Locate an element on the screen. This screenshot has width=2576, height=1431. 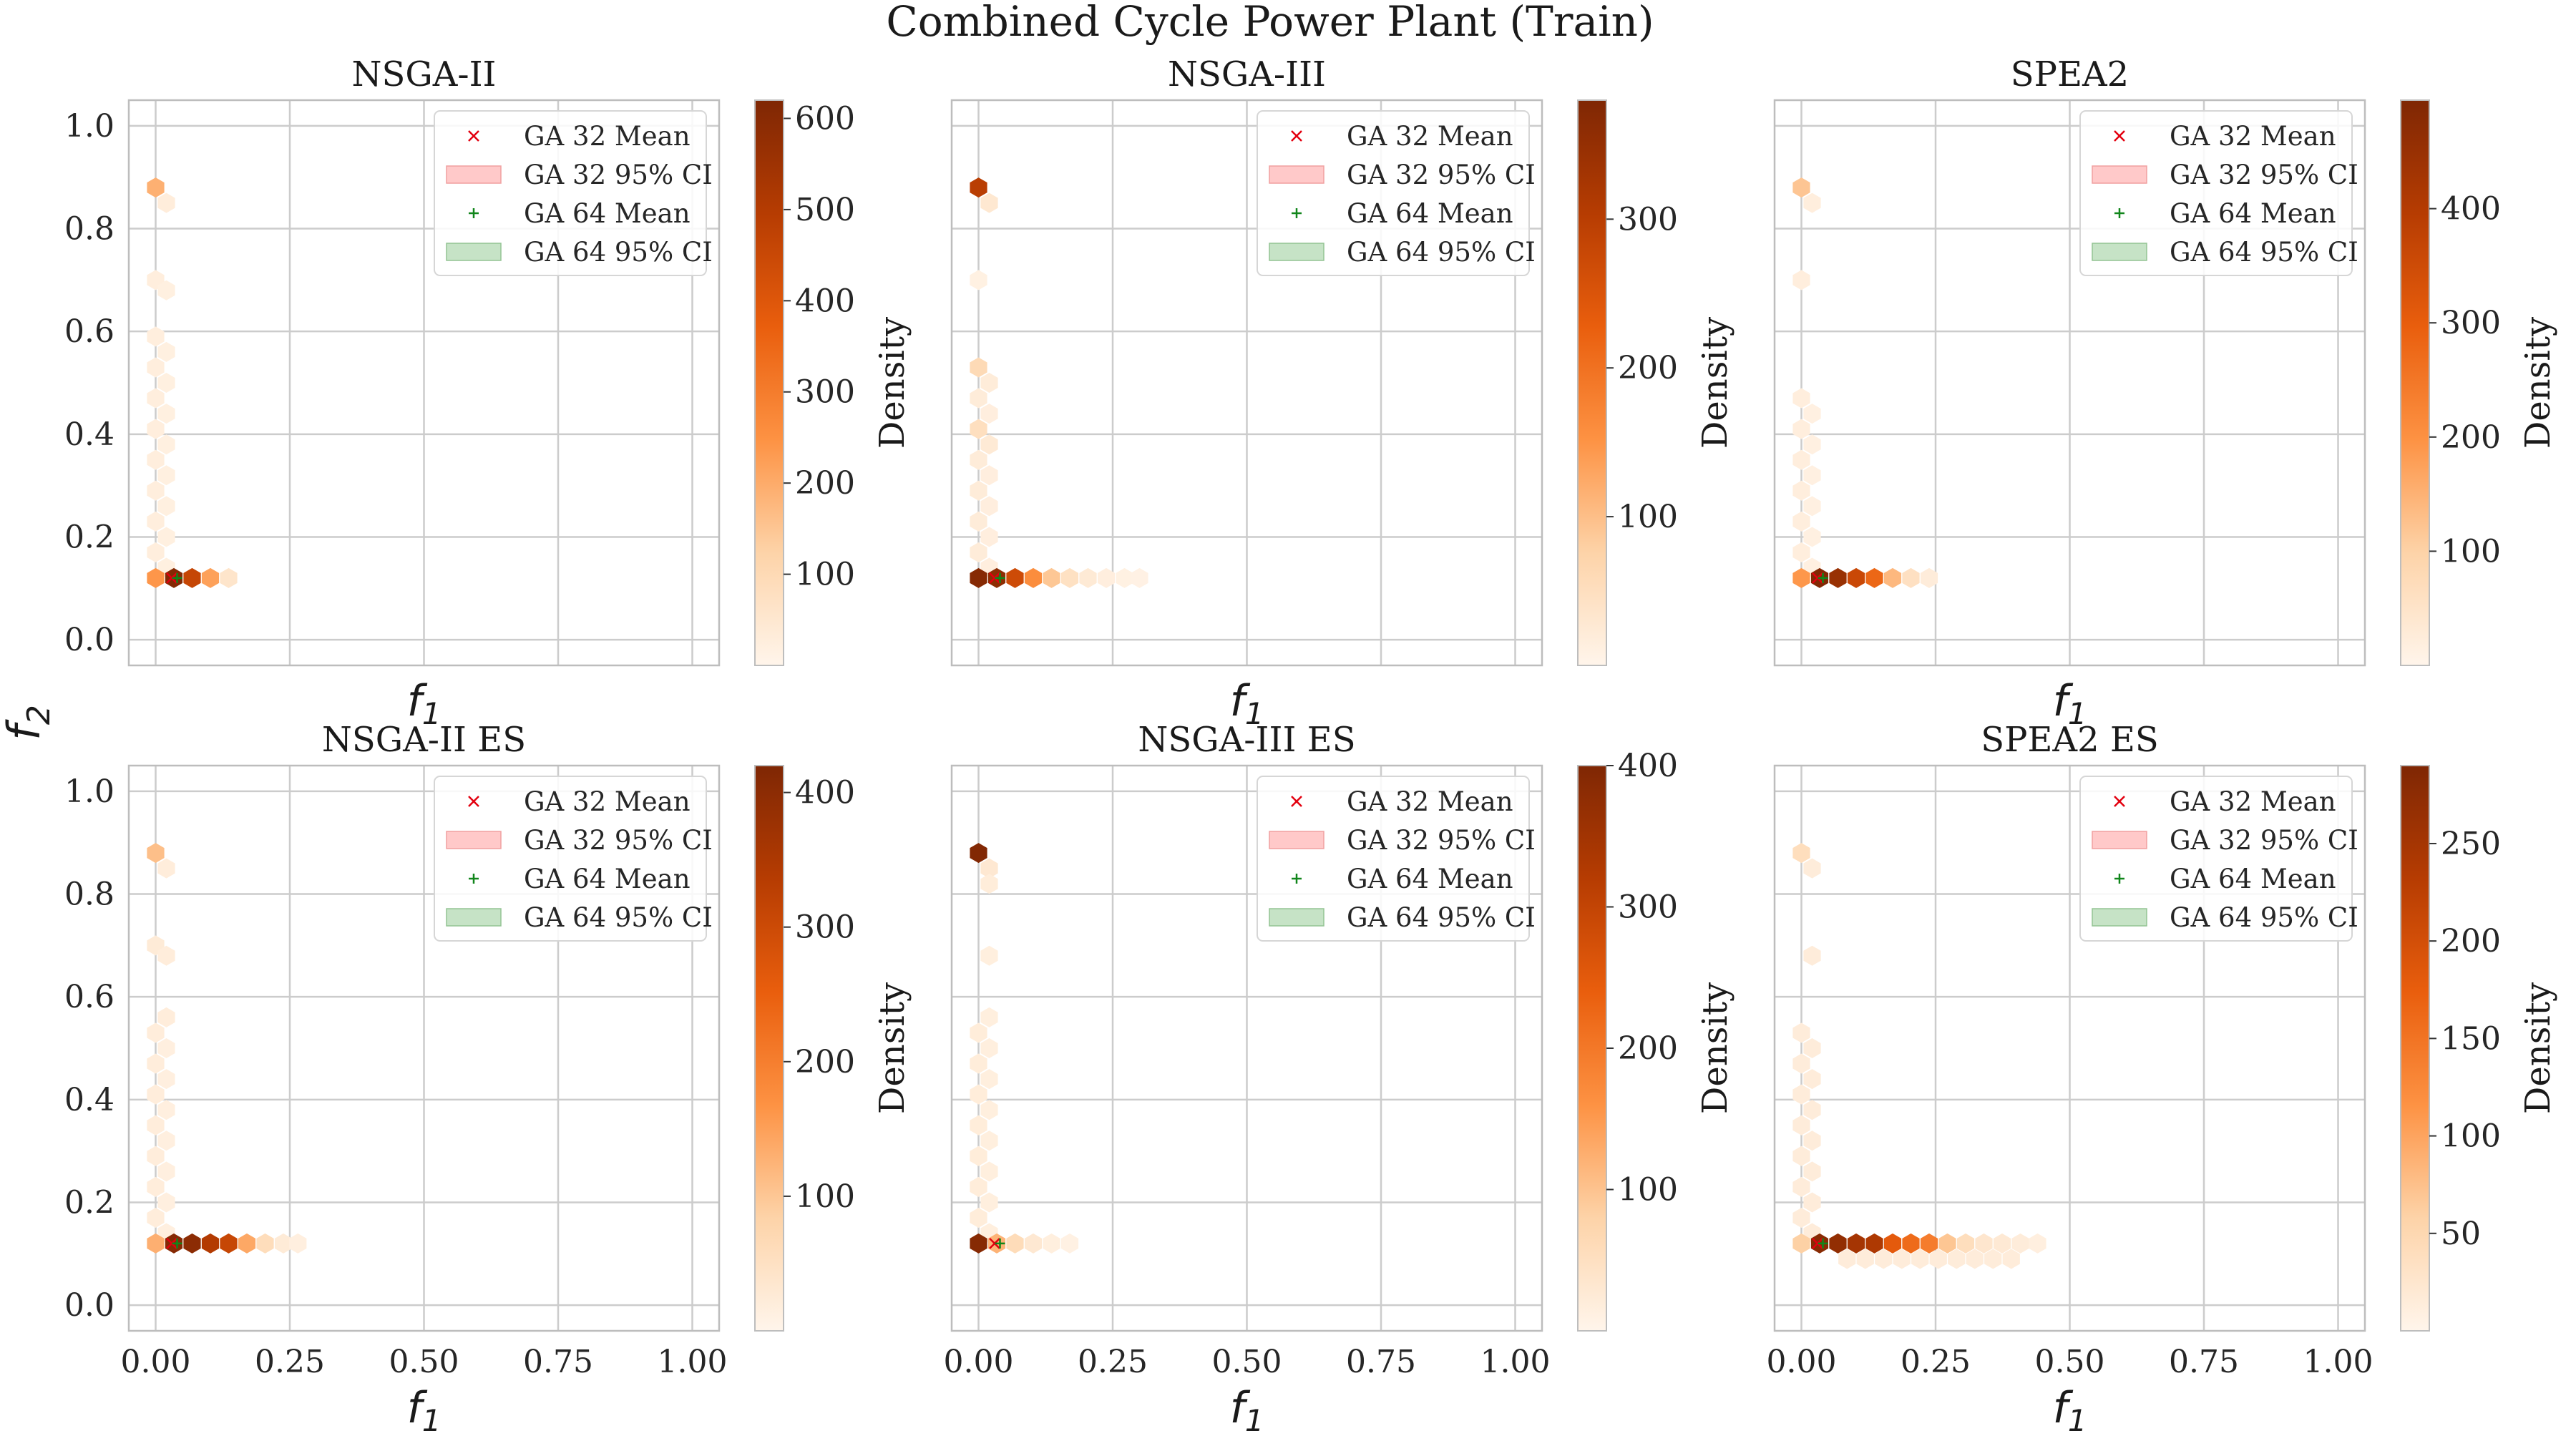
x-axis-label: f1 is located at coordinates (424, 703).